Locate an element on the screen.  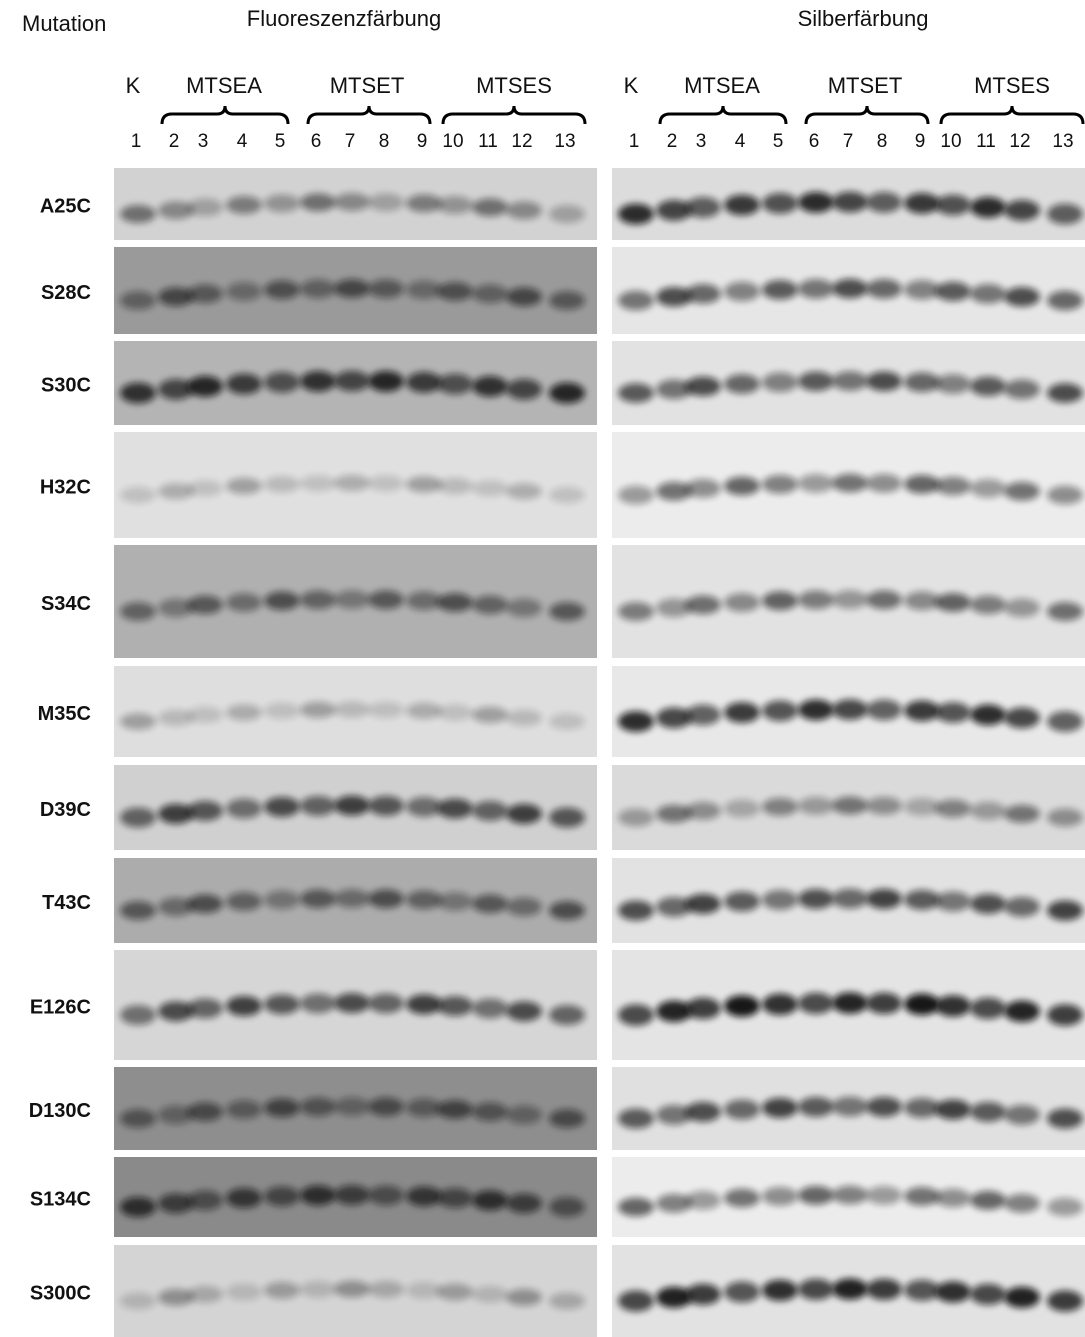
mutation-label: S30C is located at coordinates (66, 385).